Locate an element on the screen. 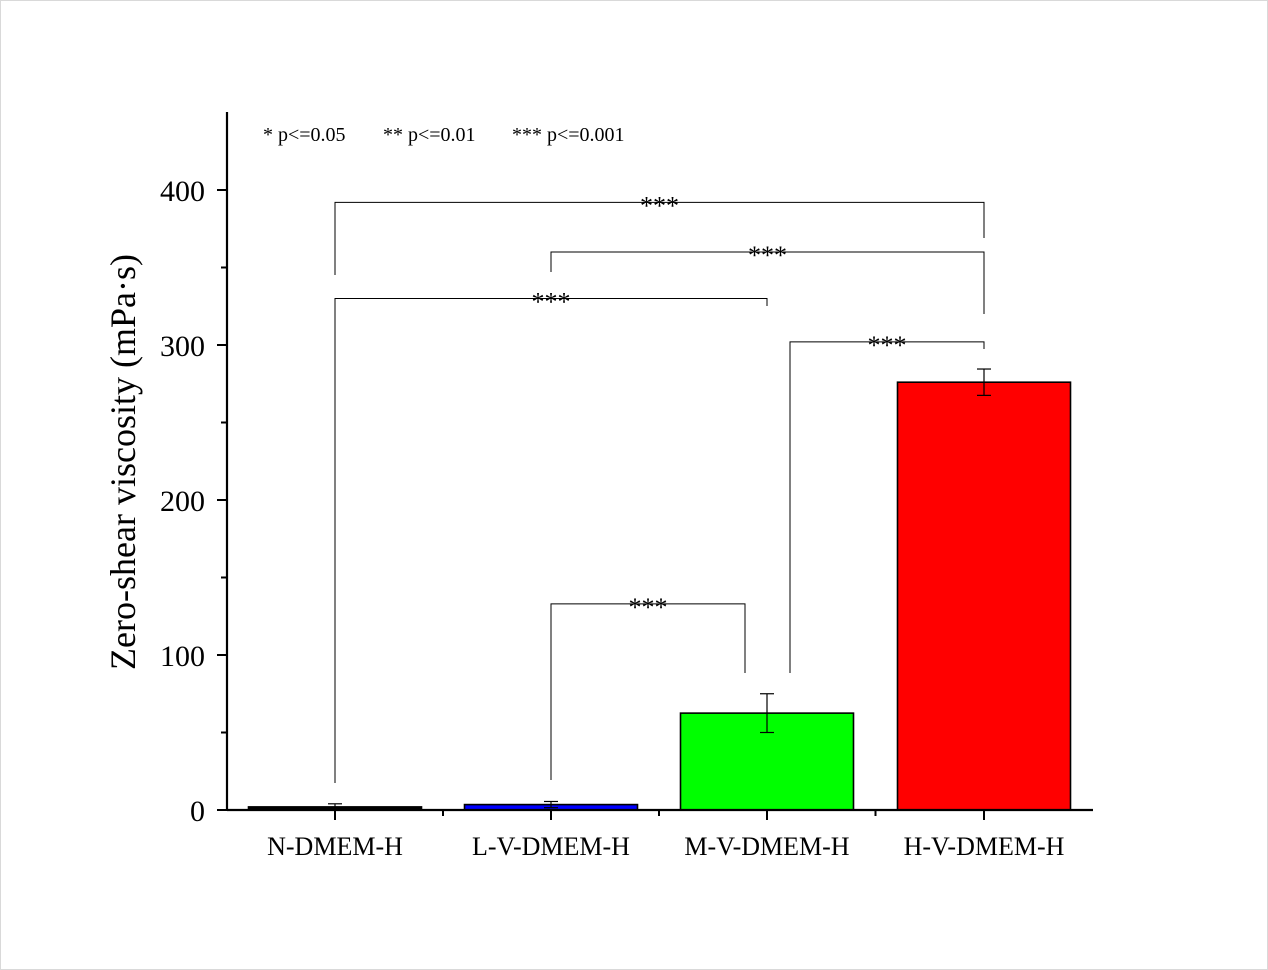 The width and height of the screenshot is (1268, 970). legend-entry-2: ** p<=0.01 is located at coordinates (429, 135).